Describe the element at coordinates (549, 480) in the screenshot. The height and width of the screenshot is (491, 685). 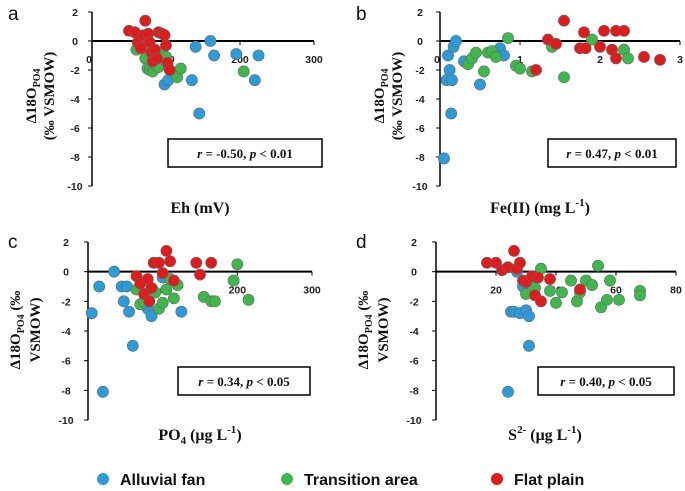
I see `legend-label-flat-plain: Flat plain` at that location.